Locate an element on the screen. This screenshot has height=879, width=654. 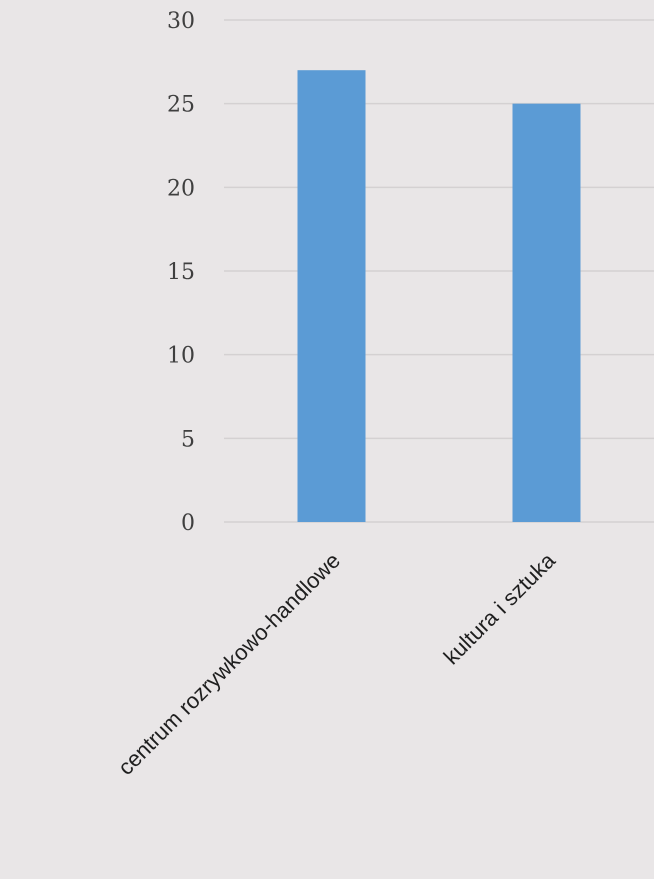
y-tick-label: 20 is located at coordinates (181, 188).